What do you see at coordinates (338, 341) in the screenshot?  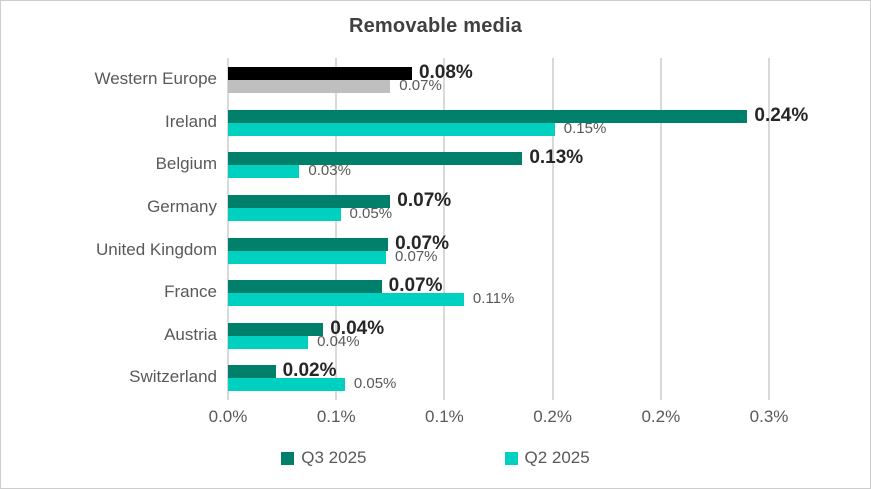 I see `data-label-q2-2025: 0.04%` at bounding box center [338, 341].